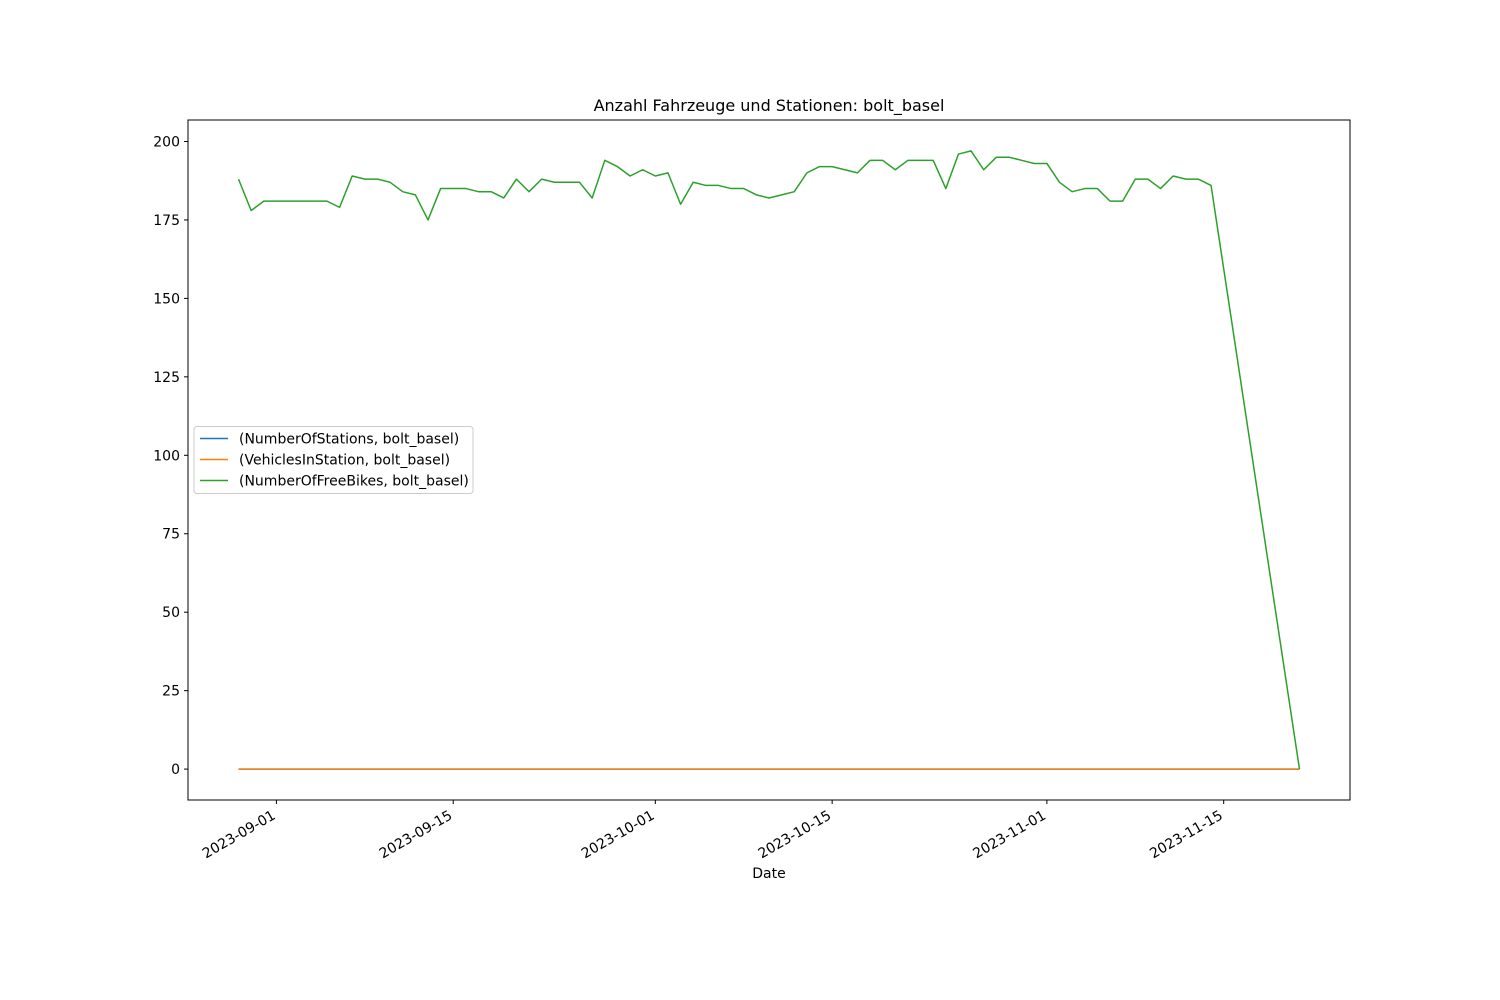 The image size is (1500, 1000). I want to click on legend-label: (NumberOfFreeBikes, bolt_basel), so click(354, 482).